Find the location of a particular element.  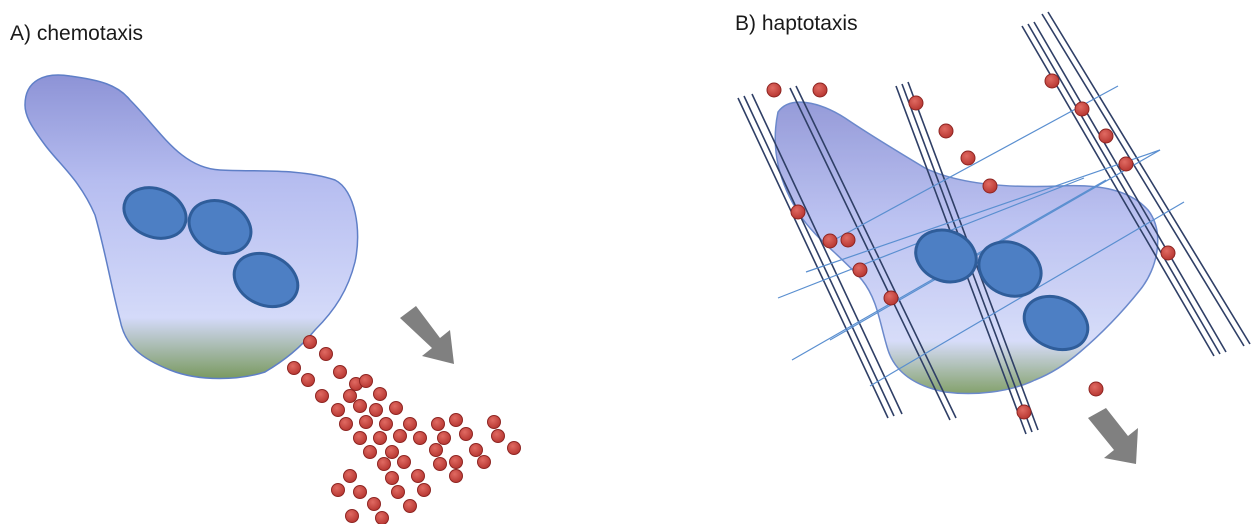

nucleus-b2 is located at coordinates (1010, 269).